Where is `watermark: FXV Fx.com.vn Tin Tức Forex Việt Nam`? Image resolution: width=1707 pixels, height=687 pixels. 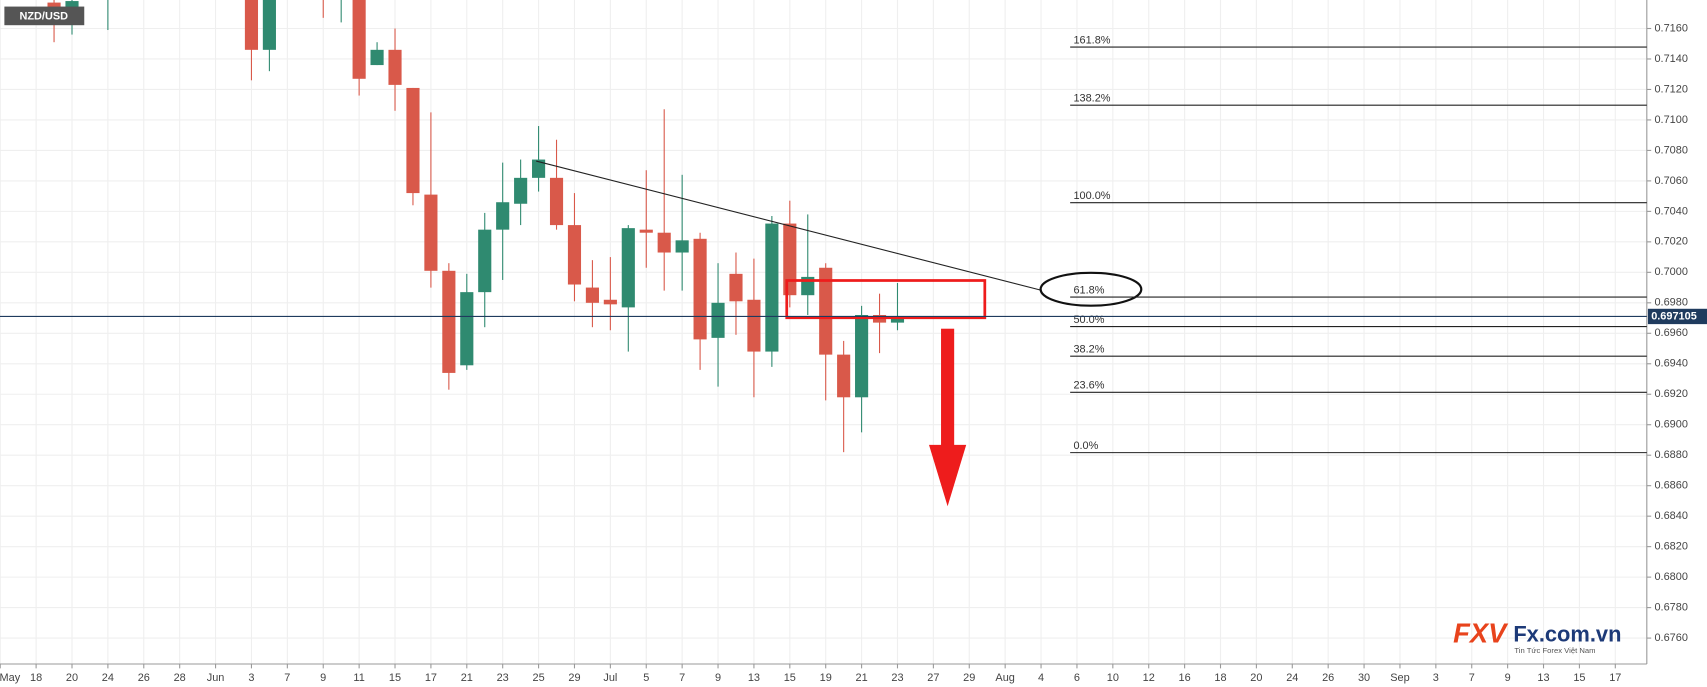 watermark: FXV Fx.com.vn Tin Tức Forex Việt Nam is located at coordinates (1537, 636).